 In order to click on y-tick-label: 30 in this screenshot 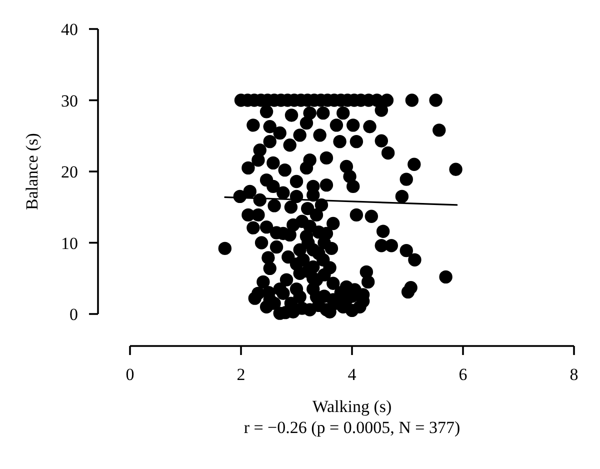, I will do `click(69, 100)`.